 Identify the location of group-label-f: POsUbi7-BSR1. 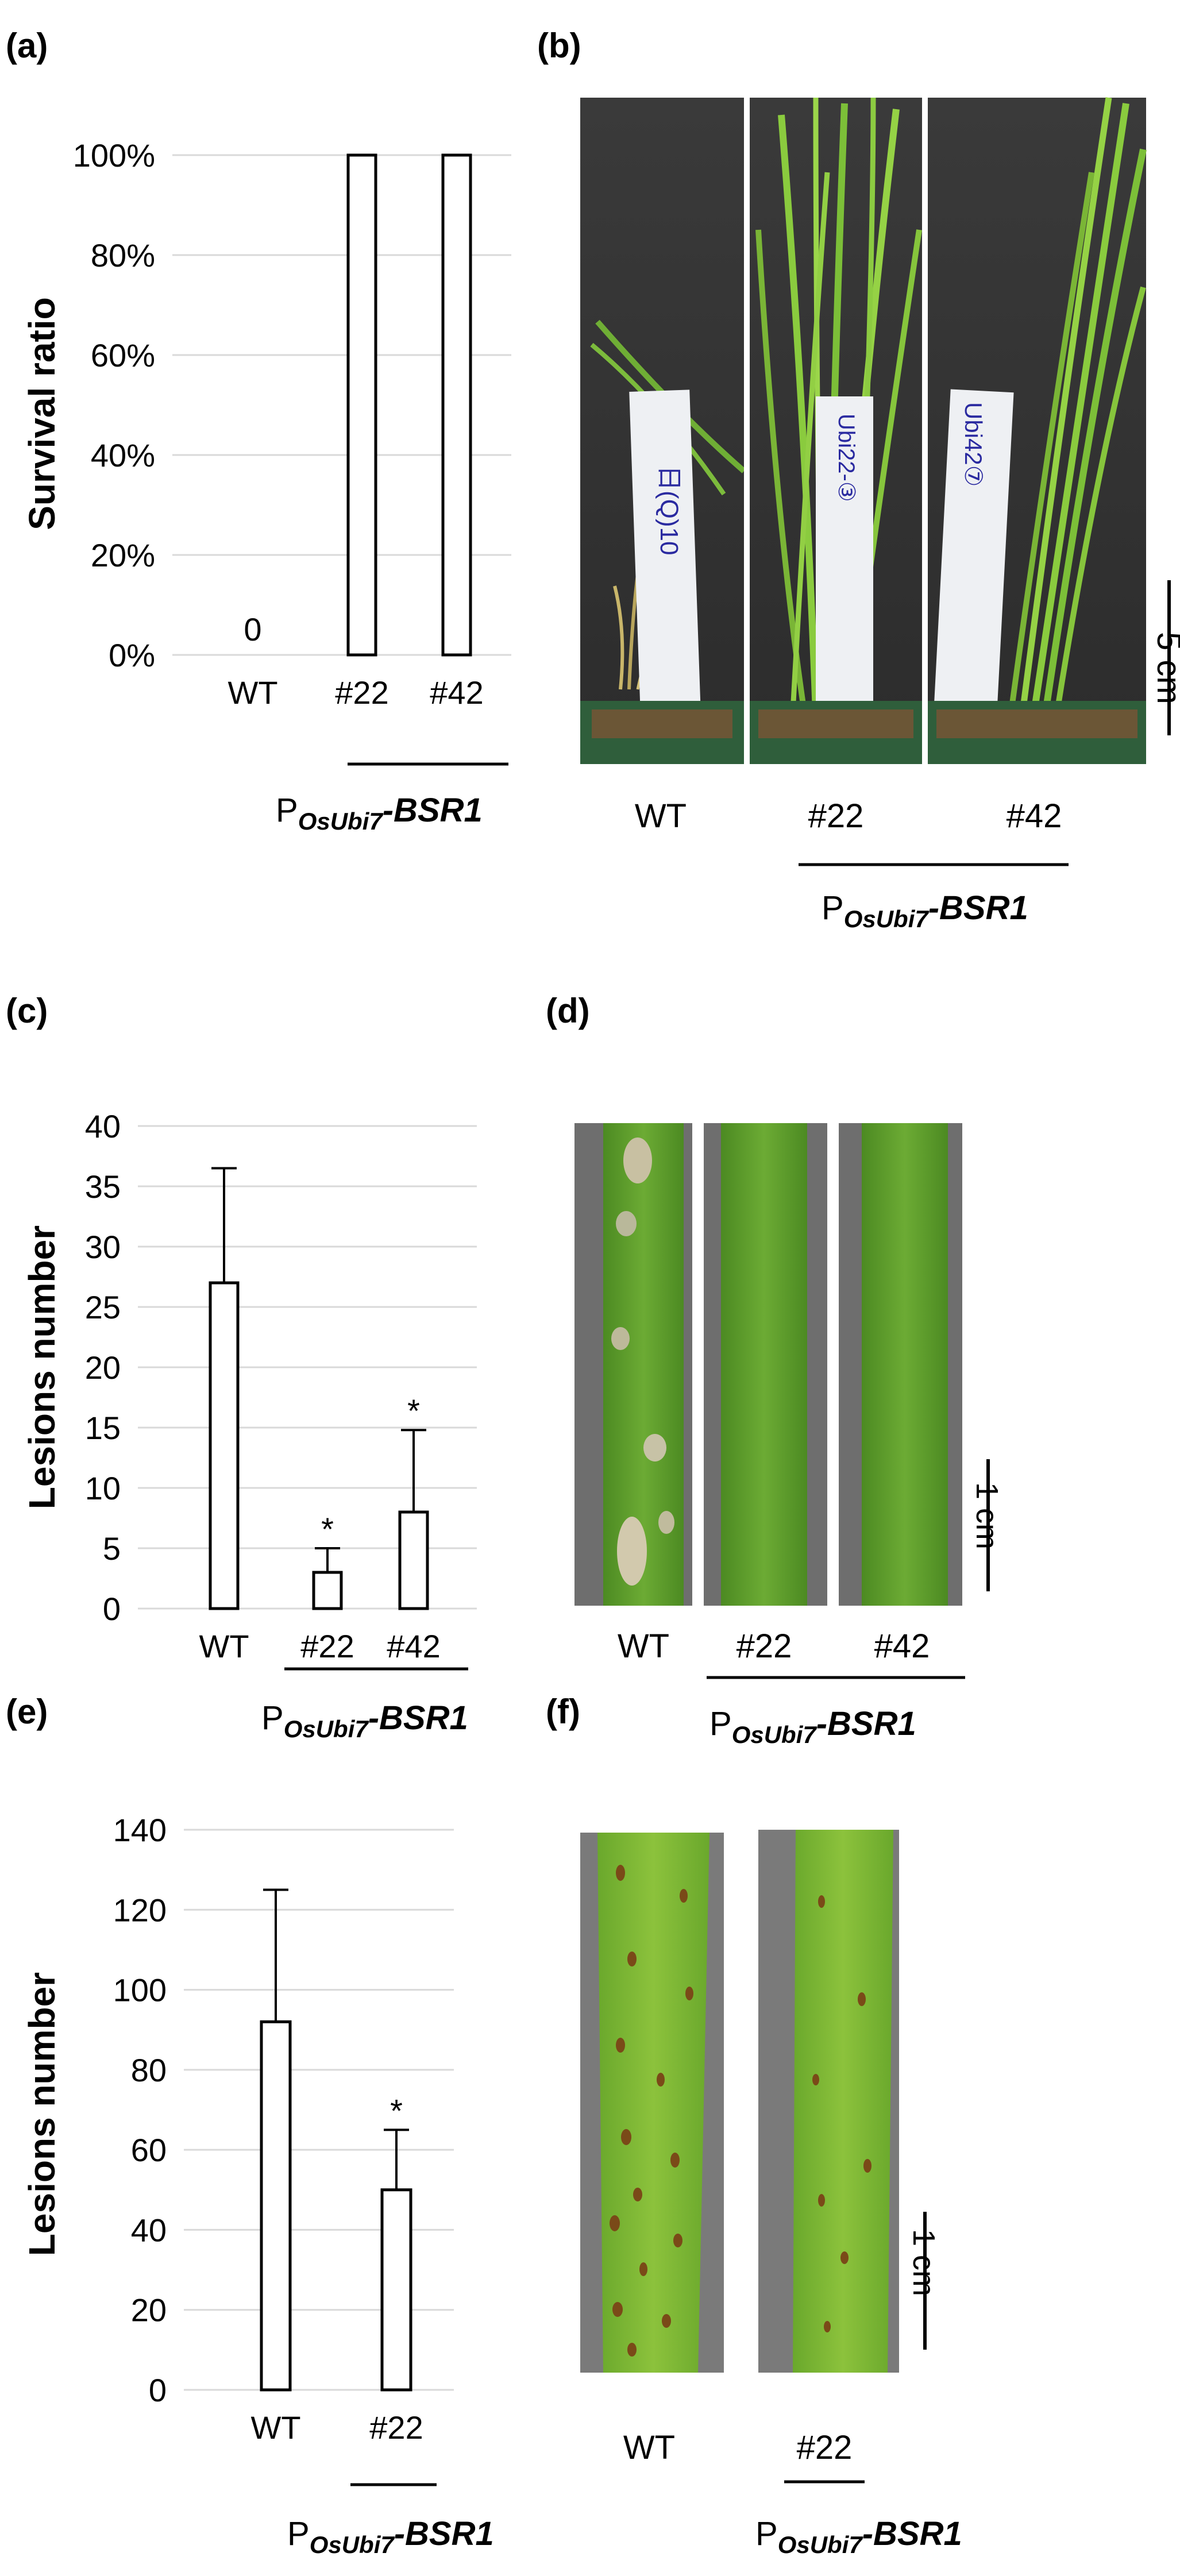
(858, 2536).